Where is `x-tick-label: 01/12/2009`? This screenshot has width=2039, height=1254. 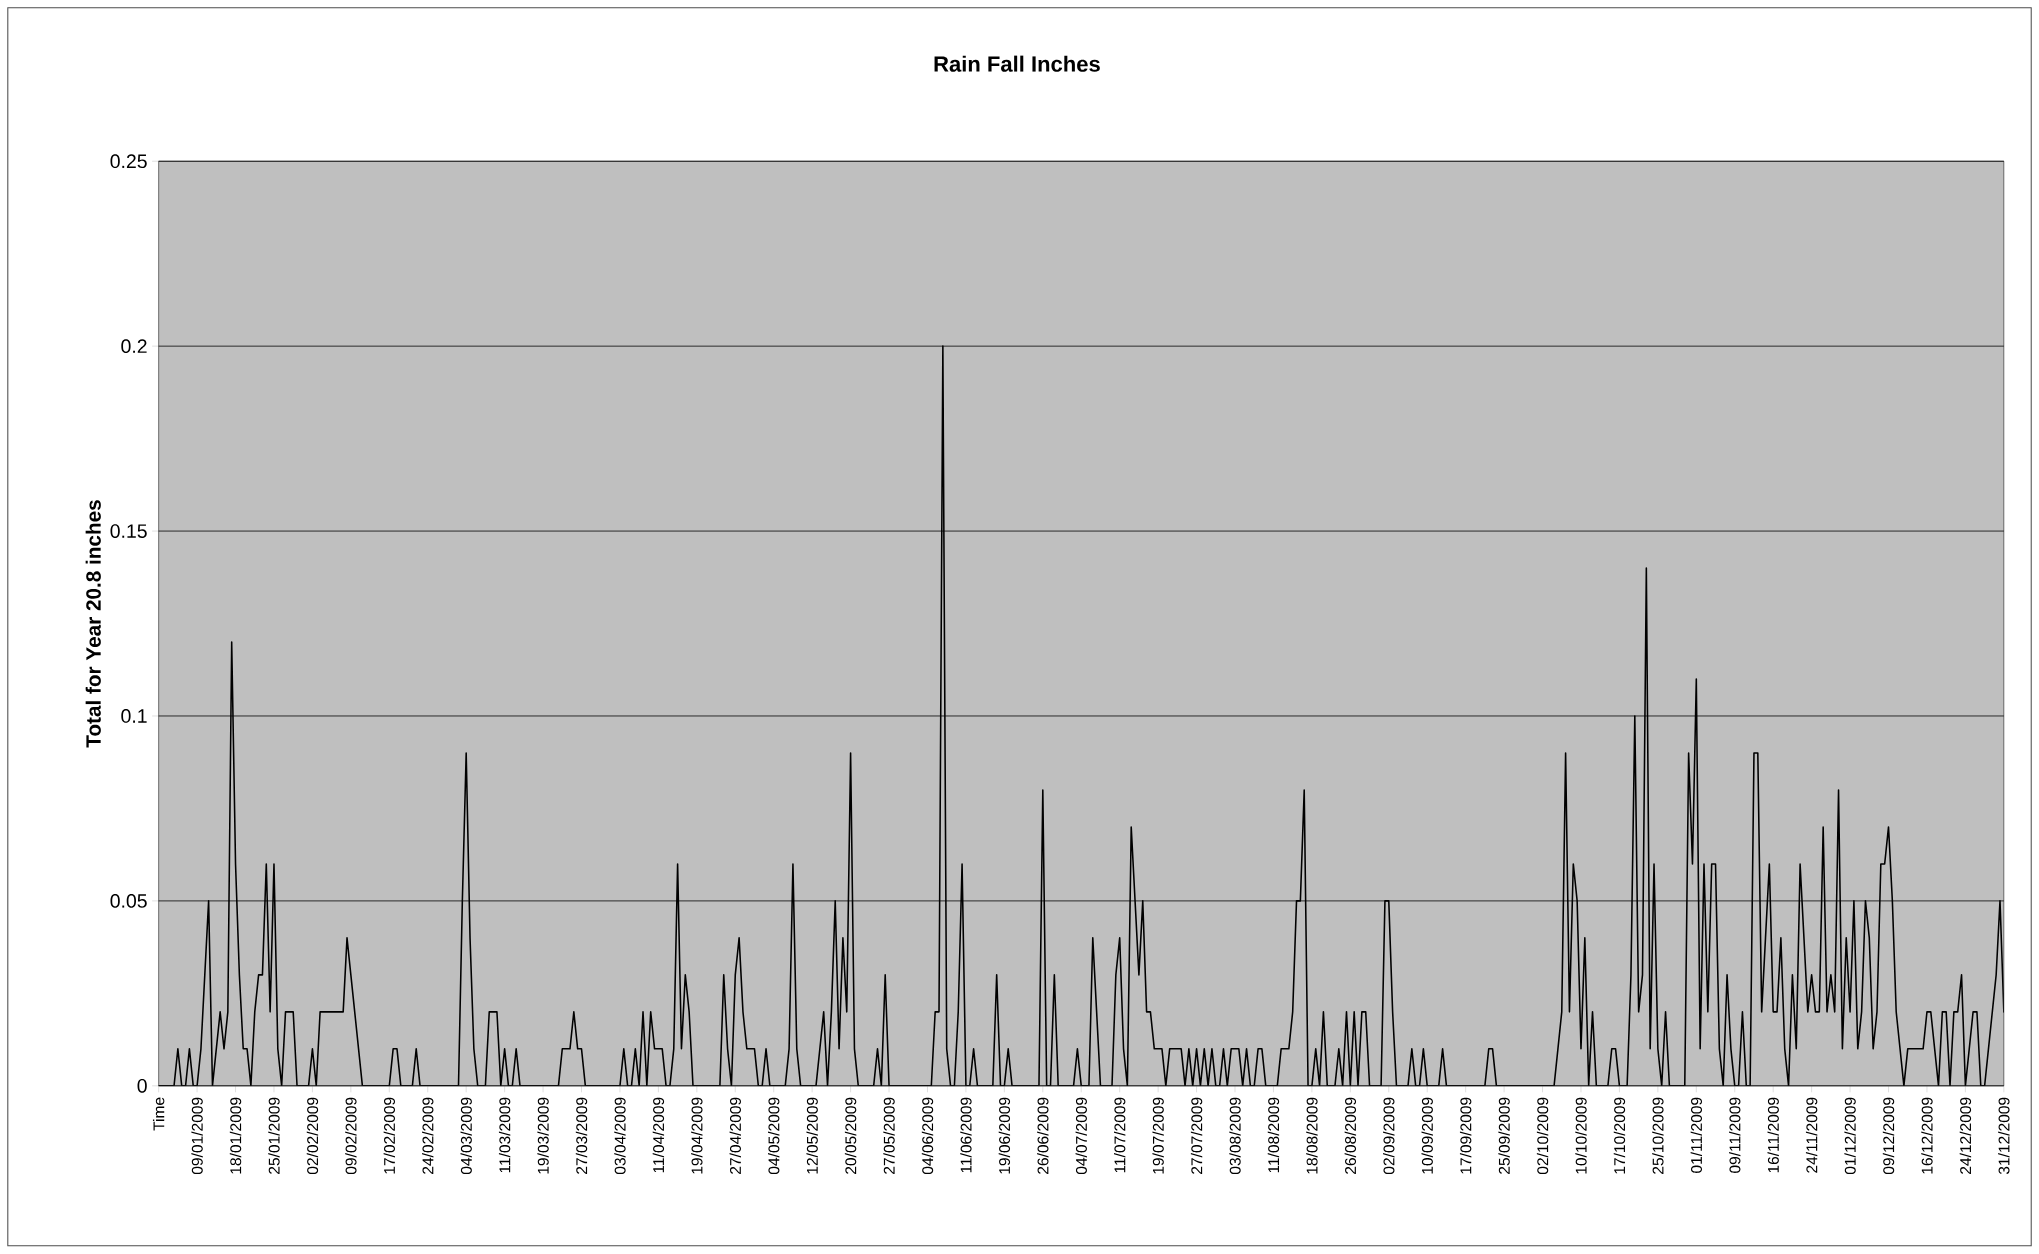
x-tick-label: 01/12/2009 is located at coordinates (1850, 1136).